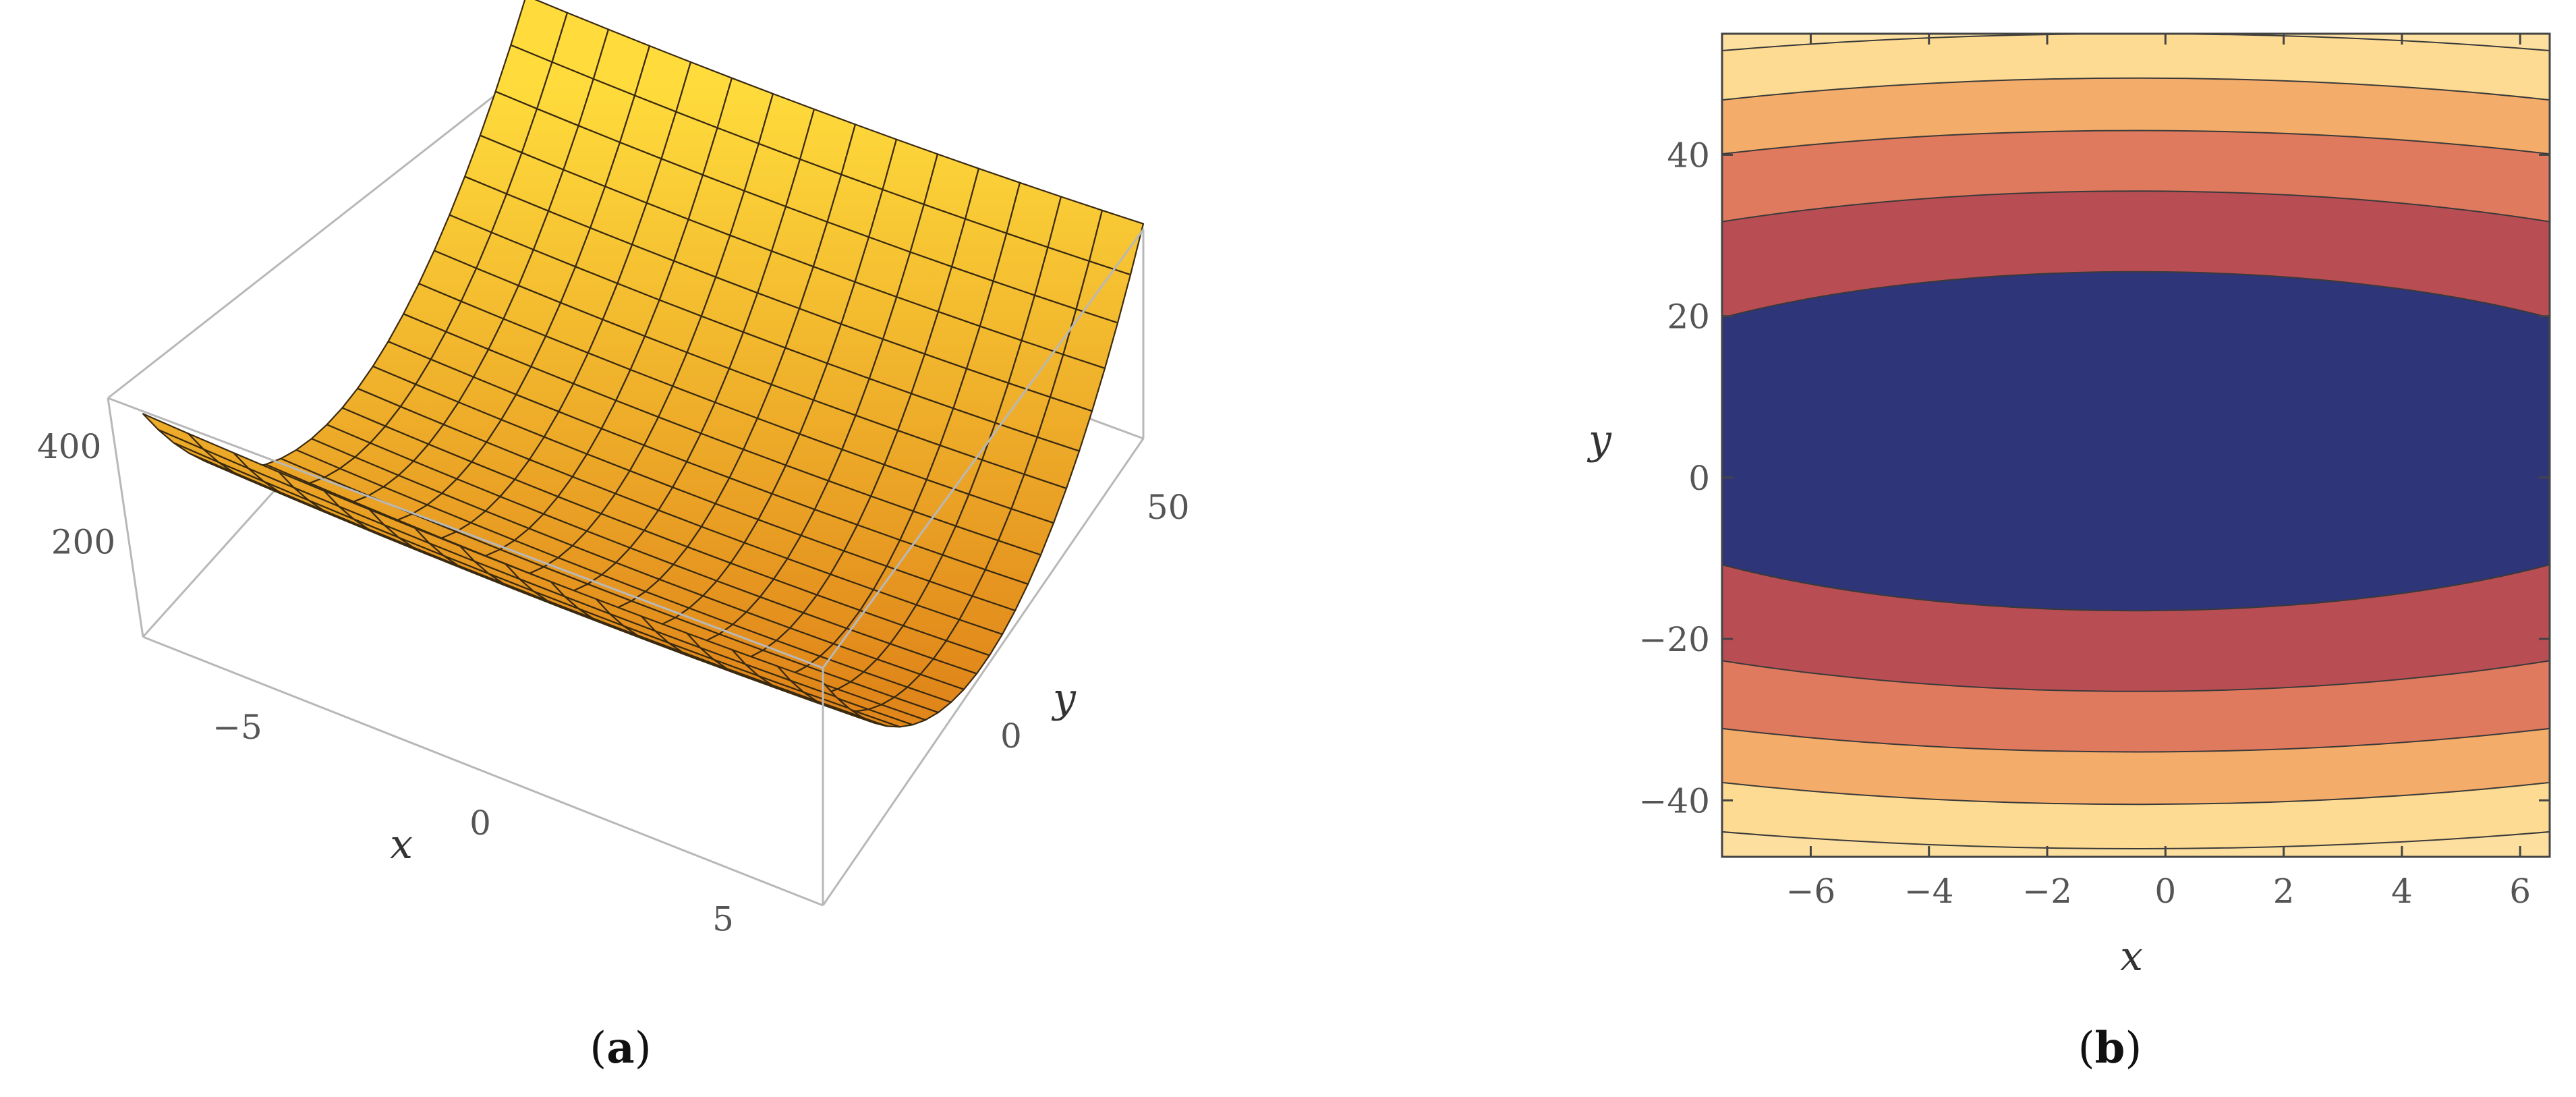 This screenshot has height=1097, width=2576. Describe the element at coordinates (2047, 891) in the screenshot. I see `contour-x-tick-label: −2` at that location.